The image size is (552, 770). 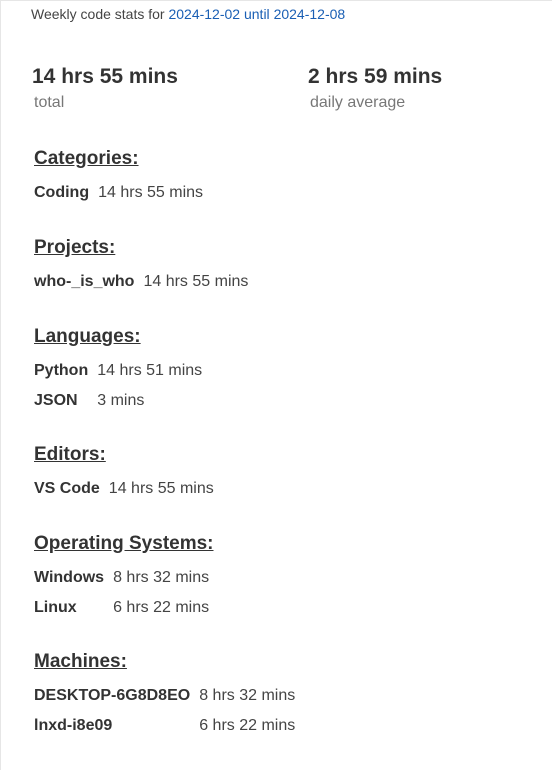 I want to click on editors-title: Editors:, so click(x=70, y=454).